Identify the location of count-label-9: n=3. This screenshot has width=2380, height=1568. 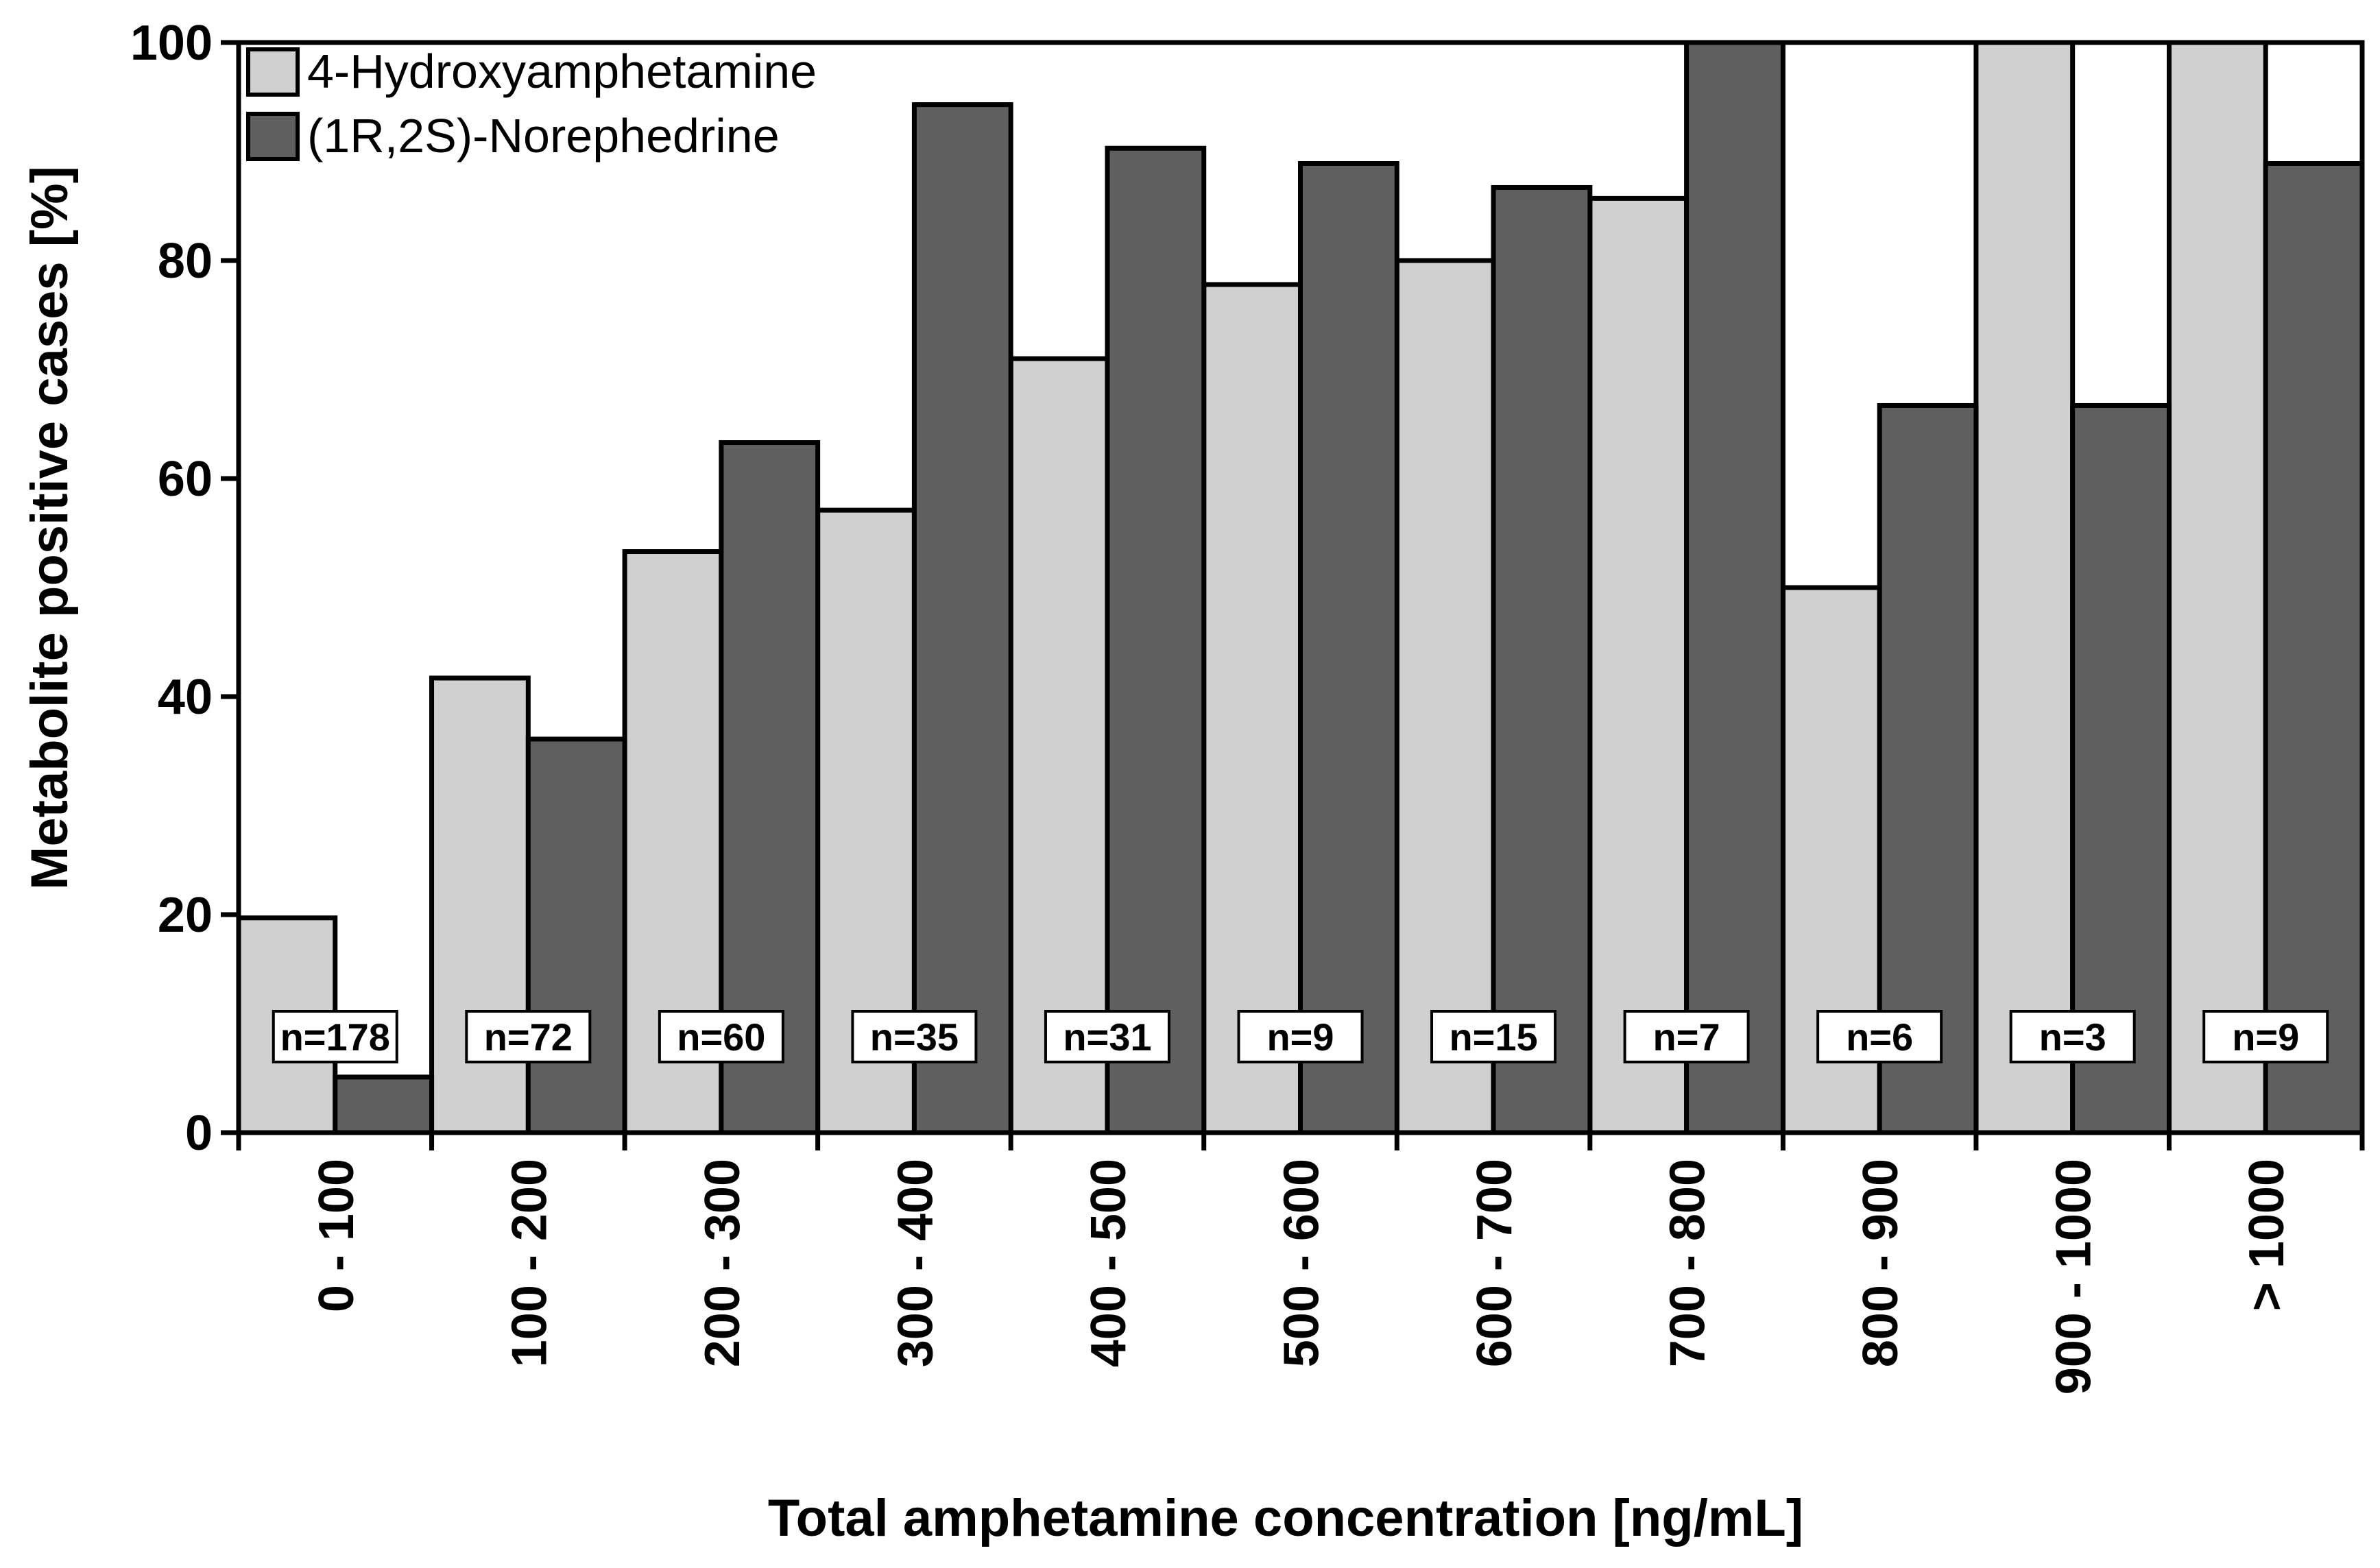
(2072, 1036).